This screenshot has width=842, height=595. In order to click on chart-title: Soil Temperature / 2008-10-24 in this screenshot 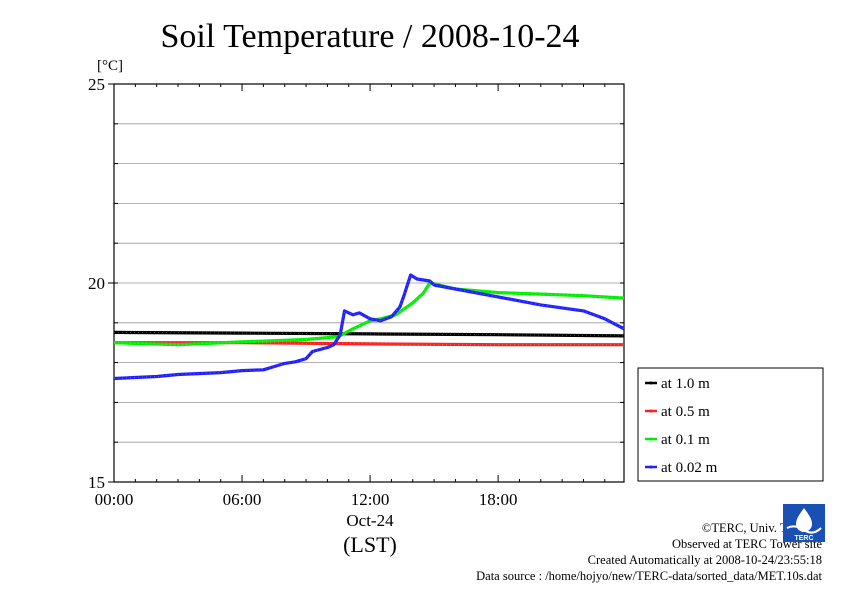, I will do `click(369, 36)`.